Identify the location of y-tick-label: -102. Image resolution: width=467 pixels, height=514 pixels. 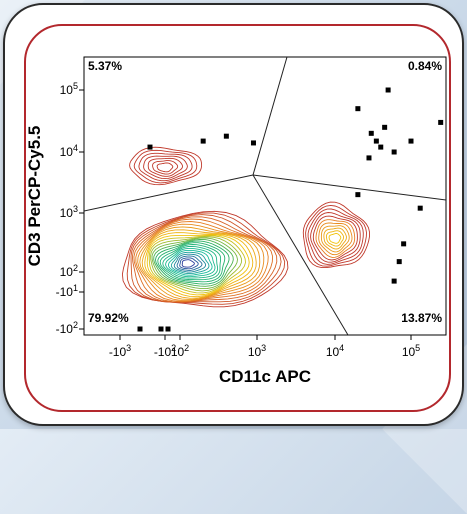
(67, 328).